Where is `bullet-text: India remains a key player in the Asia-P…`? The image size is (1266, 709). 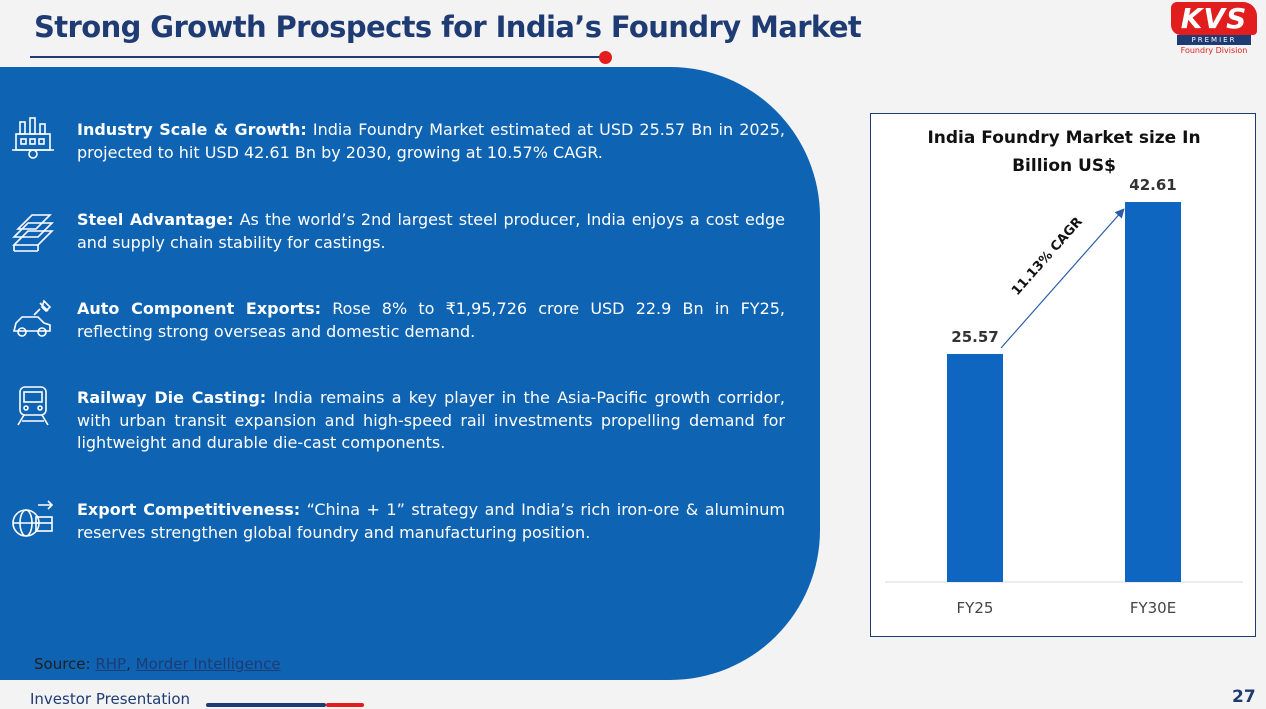 bullet-text: India remains a key player in the Asia-P… is located at coordinates (431, 420).